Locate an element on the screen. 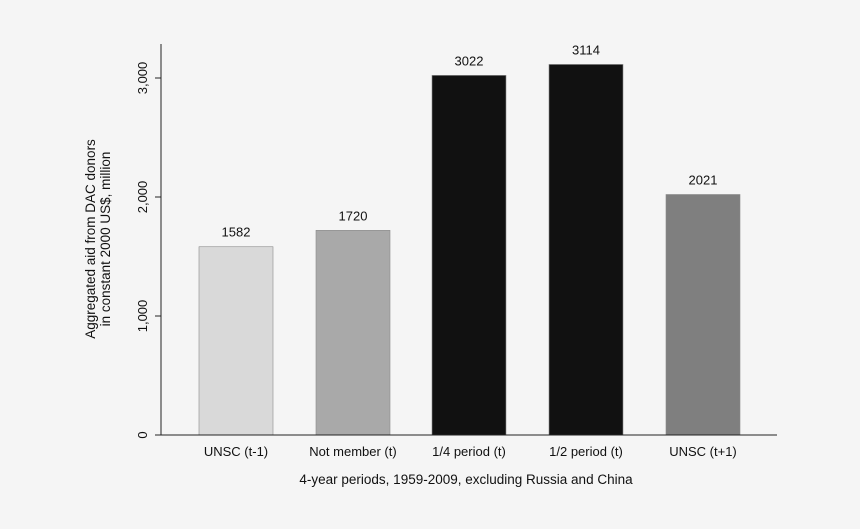 The width and height of the screenshot is (860, 529). x-category-label: 1/2 period (t) is located at coordinates (586, 451).